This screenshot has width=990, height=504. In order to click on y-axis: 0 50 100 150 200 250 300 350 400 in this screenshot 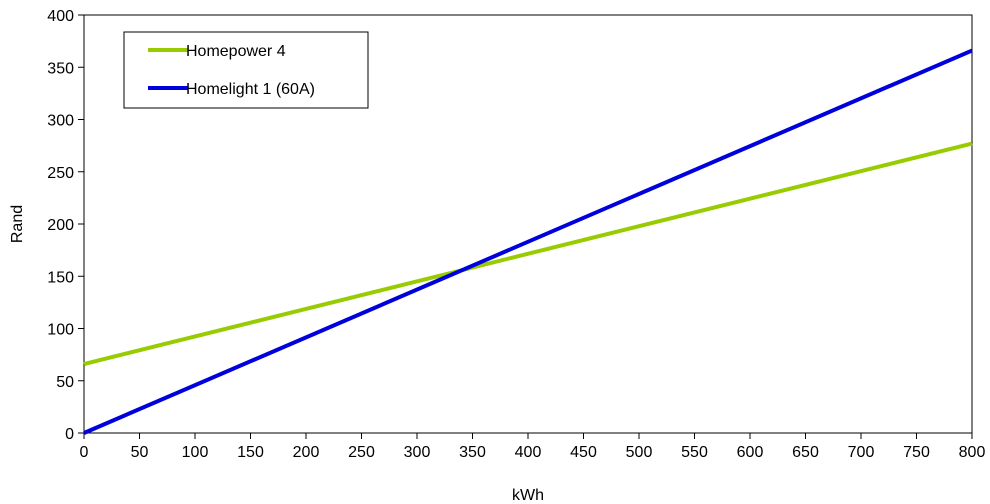, I will do `click(65, 225)`.